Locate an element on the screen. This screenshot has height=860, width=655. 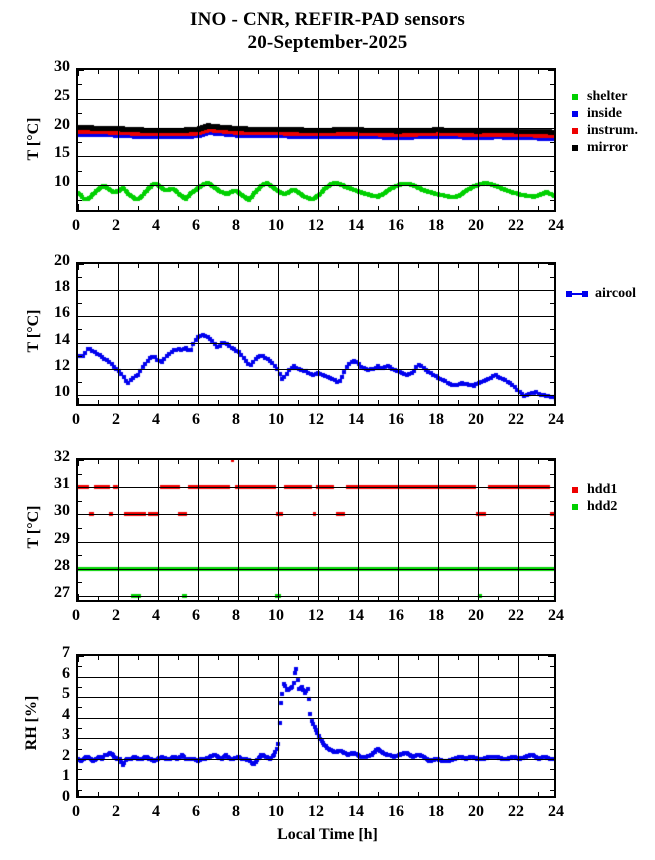
y-tick-label: 28 is located at coordinates (62, 565).